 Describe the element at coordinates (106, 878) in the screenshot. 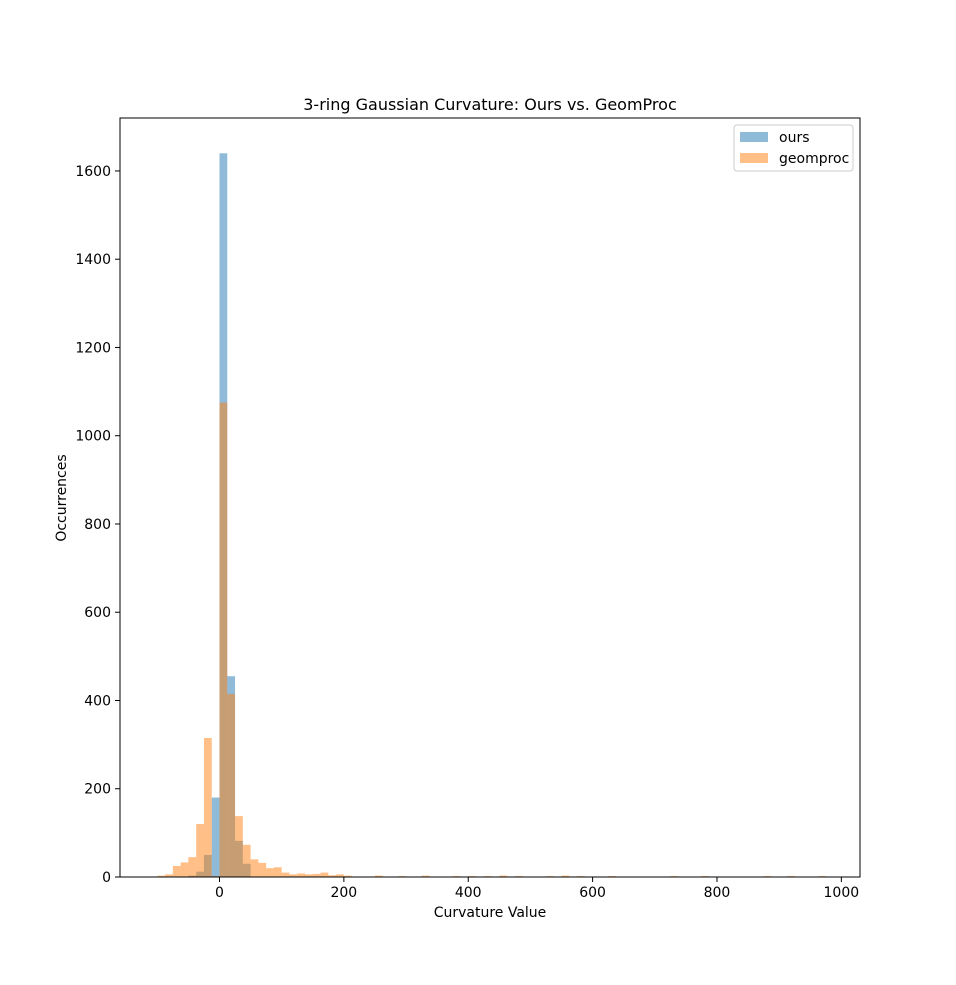

I see `y-tick-label: 0` at that location.